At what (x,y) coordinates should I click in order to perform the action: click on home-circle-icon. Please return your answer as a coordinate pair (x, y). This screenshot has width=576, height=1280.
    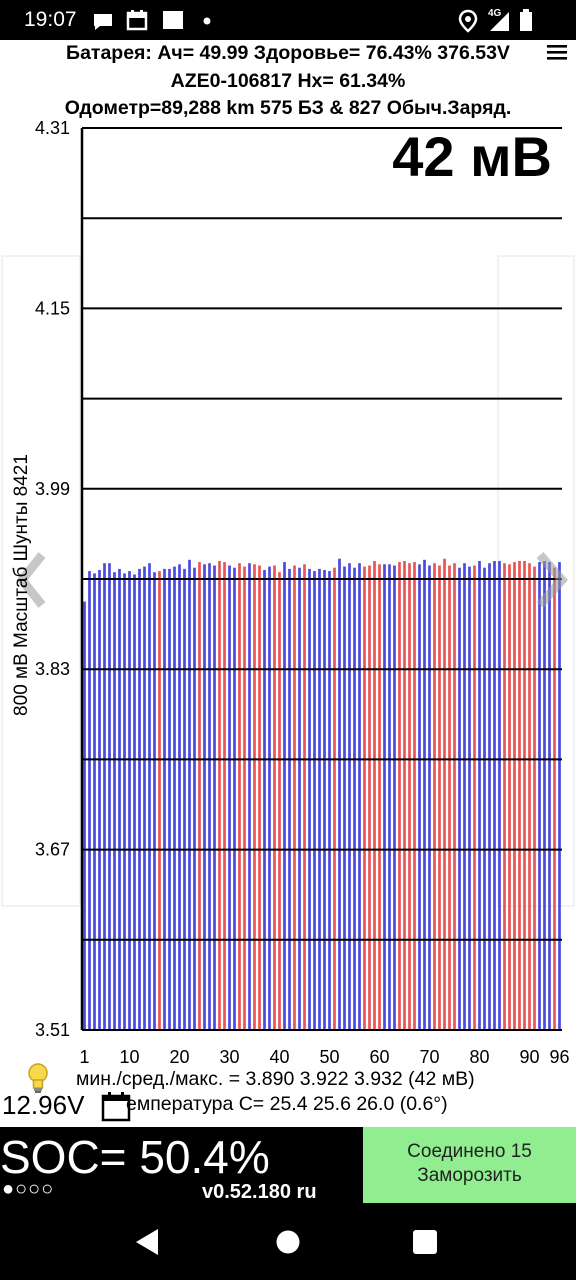
    Looking at the image, I should click on (288, 1242).